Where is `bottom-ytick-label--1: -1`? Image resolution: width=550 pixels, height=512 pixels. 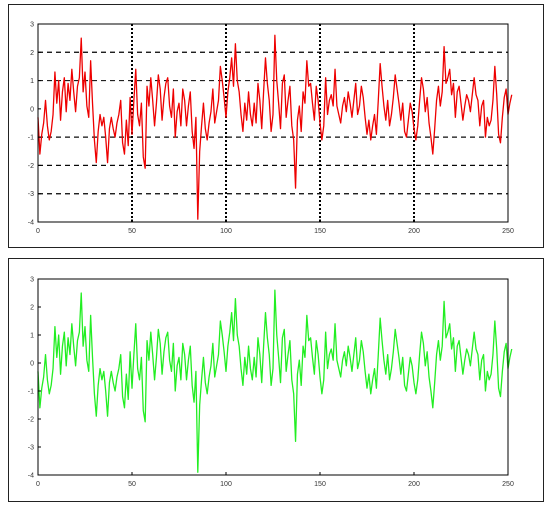 bottom-ytick-label--1: -1 is located at coordinates (31, 392).